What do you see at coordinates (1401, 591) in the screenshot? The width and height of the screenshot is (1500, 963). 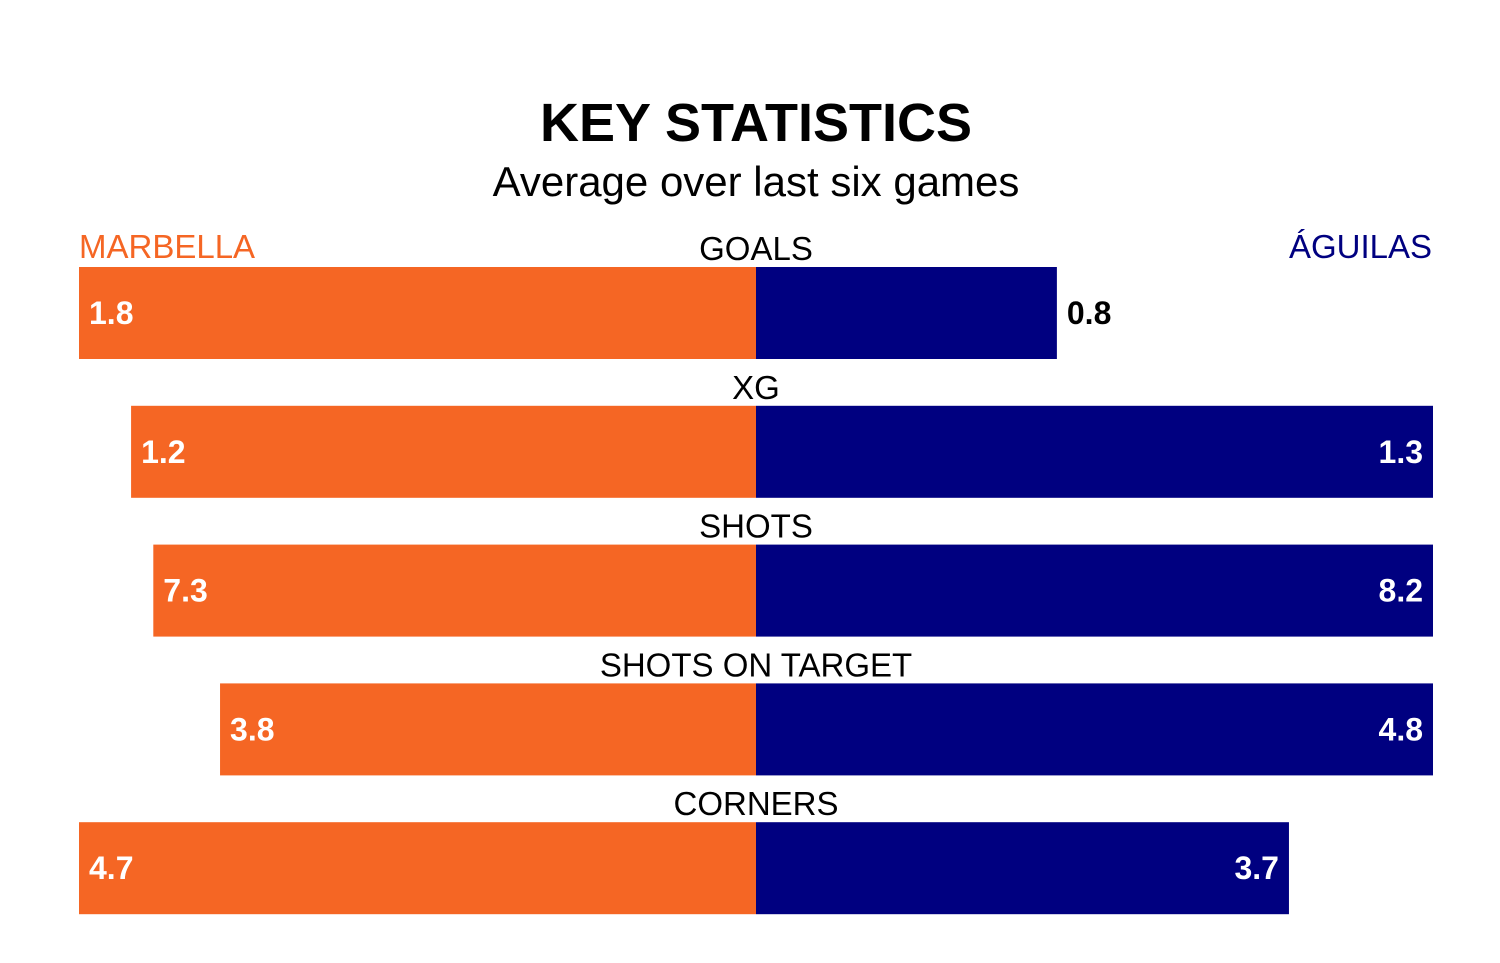 I see `value-label: 8.2` at bounding box center [1401, 591].